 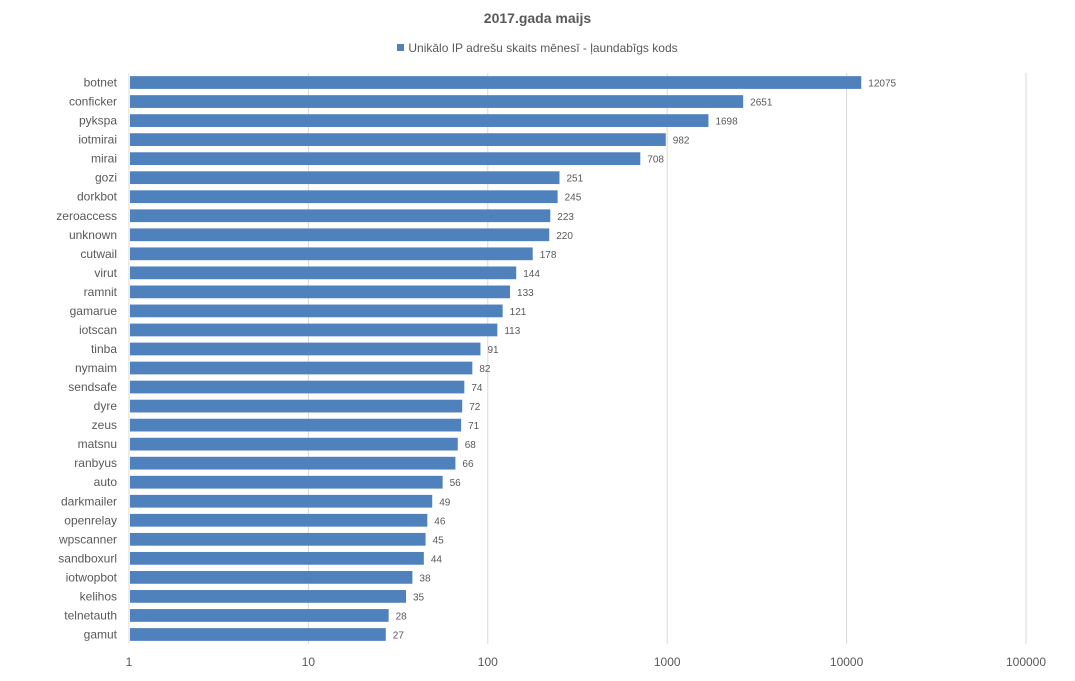 What do you see at coordinates (97, 197) in the screenshot?
I see `category-label: dorkbot` at bounding box center [97, 197].